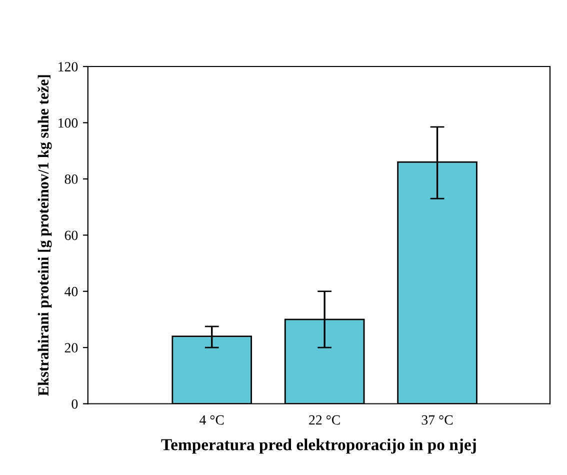  What do you see at coordinates (437, 420) in the screenshot?
I see `x-tick-label: 37 °C` at bounding box center [437, 420].